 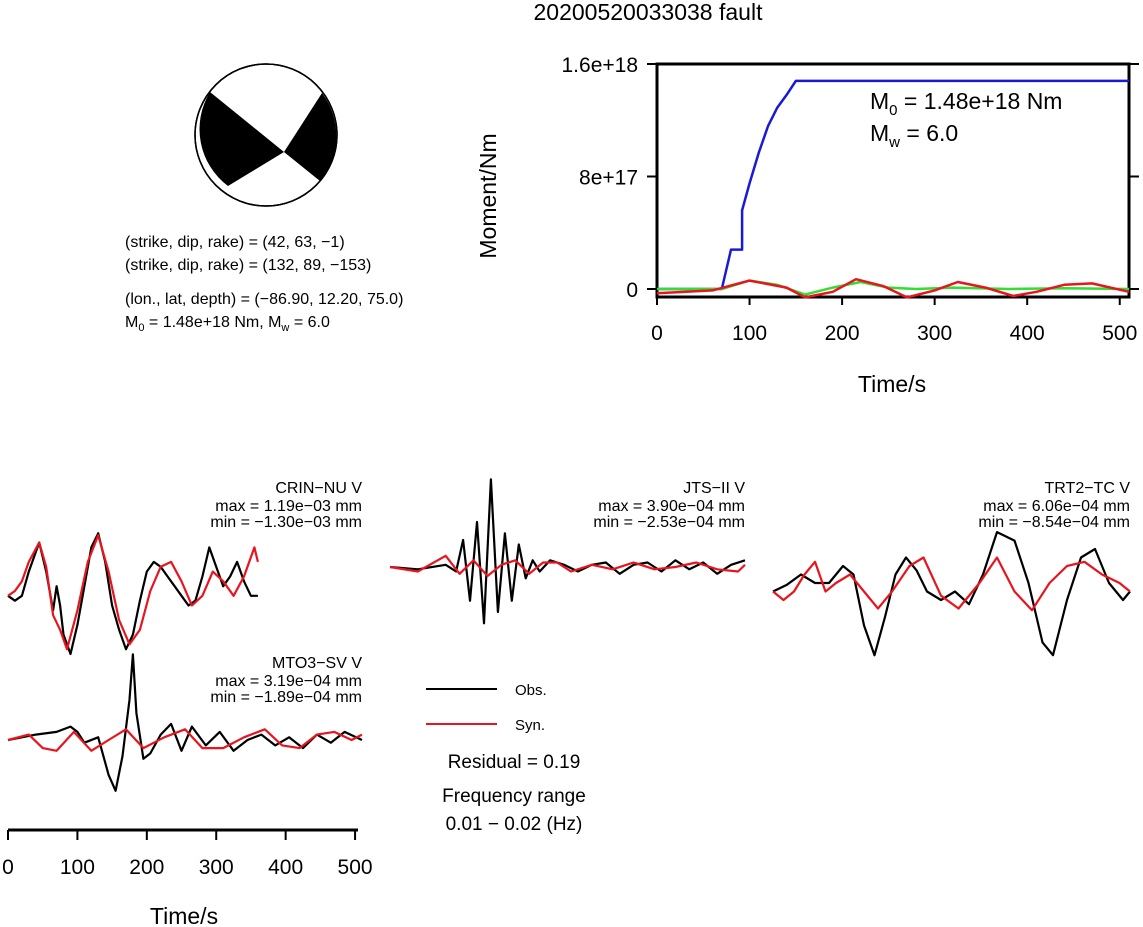 I want to click on moment-x-tick-label: 300, so click(x=934, y=333).